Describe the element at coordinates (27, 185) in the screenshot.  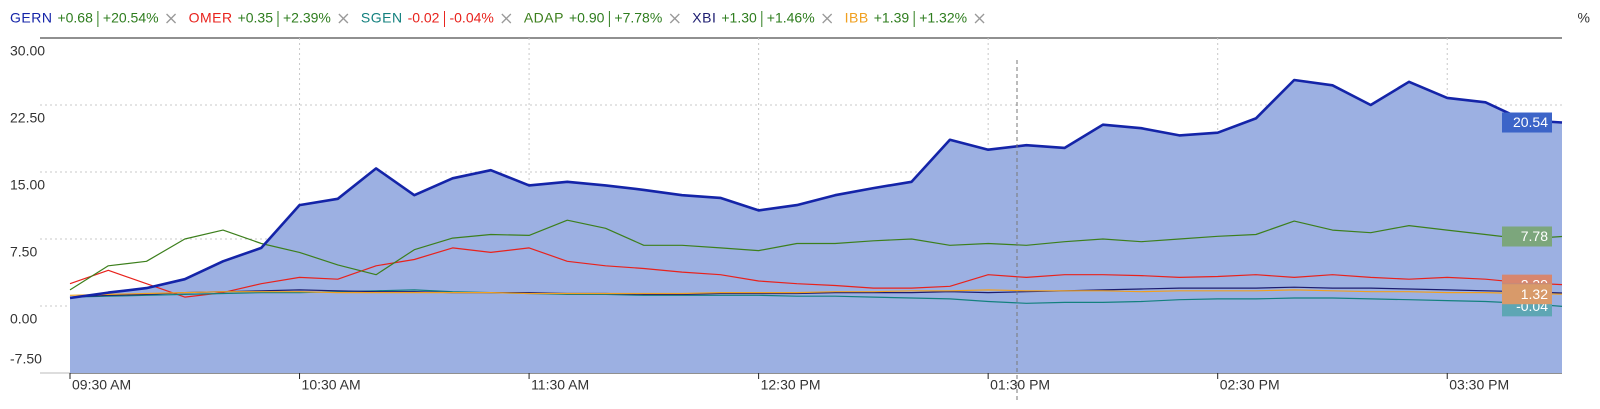
I see `y-tick-label: 15.00` at that location.